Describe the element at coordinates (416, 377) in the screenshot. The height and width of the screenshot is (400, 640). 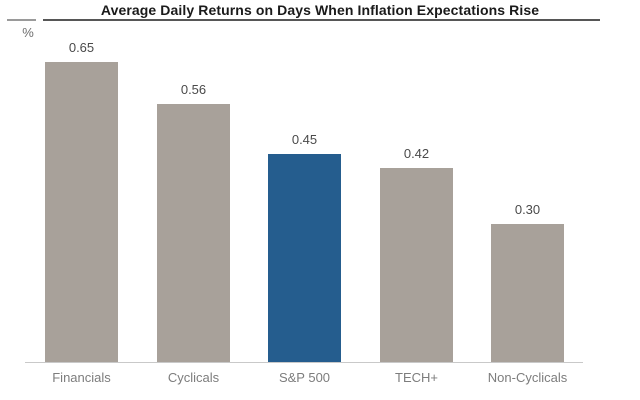
I see `category-label: TECH+` at that location.